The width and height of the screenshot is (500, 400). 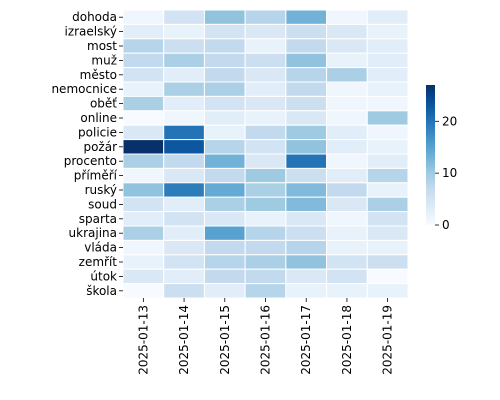 I want to click on x-tick-label: 2025-01-17, so click(x=306, y=340).